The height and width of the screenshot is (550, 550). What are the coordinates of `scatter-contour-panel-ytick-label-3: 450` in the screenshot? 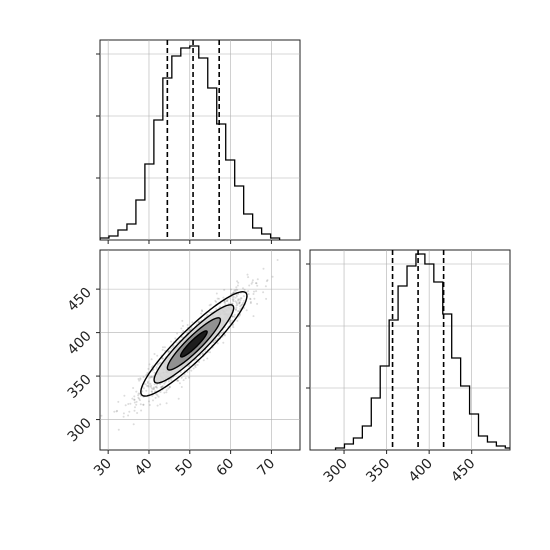 It's located at (80, 300).